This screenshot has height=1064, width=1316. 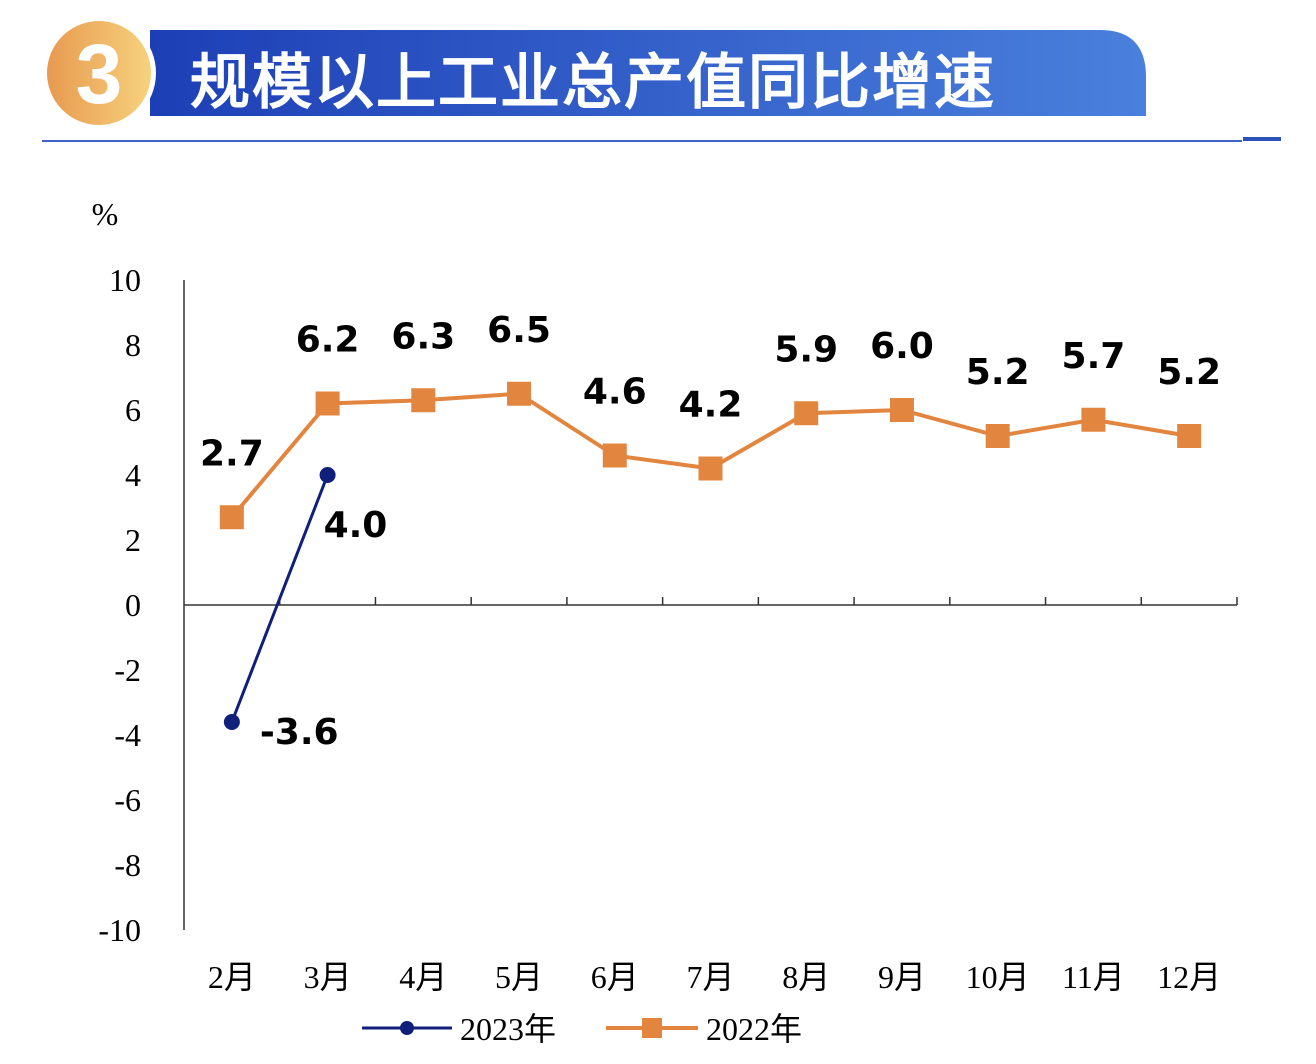 What do you see at coordinates (1094, 356) in the screenshot?
I see `data-label-2022: 5.7` at bounding box center [1094, 356].